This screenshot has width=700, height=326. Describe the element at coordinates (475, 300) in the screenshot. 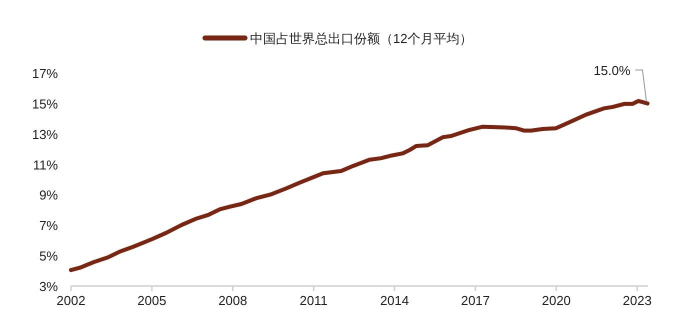

I see `x-tick-label: 2017` at that location.